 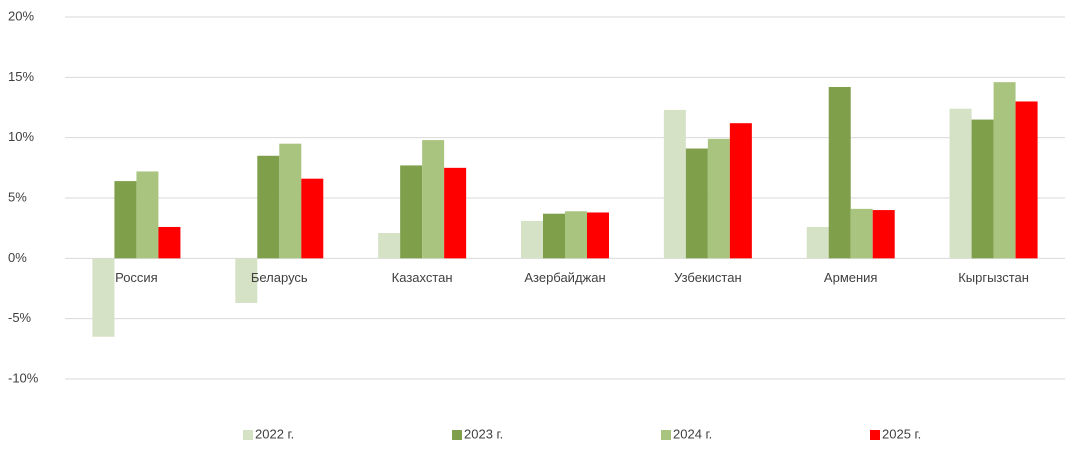 I want to click on y-tick-label: 20%, so click(x=21, y=15).